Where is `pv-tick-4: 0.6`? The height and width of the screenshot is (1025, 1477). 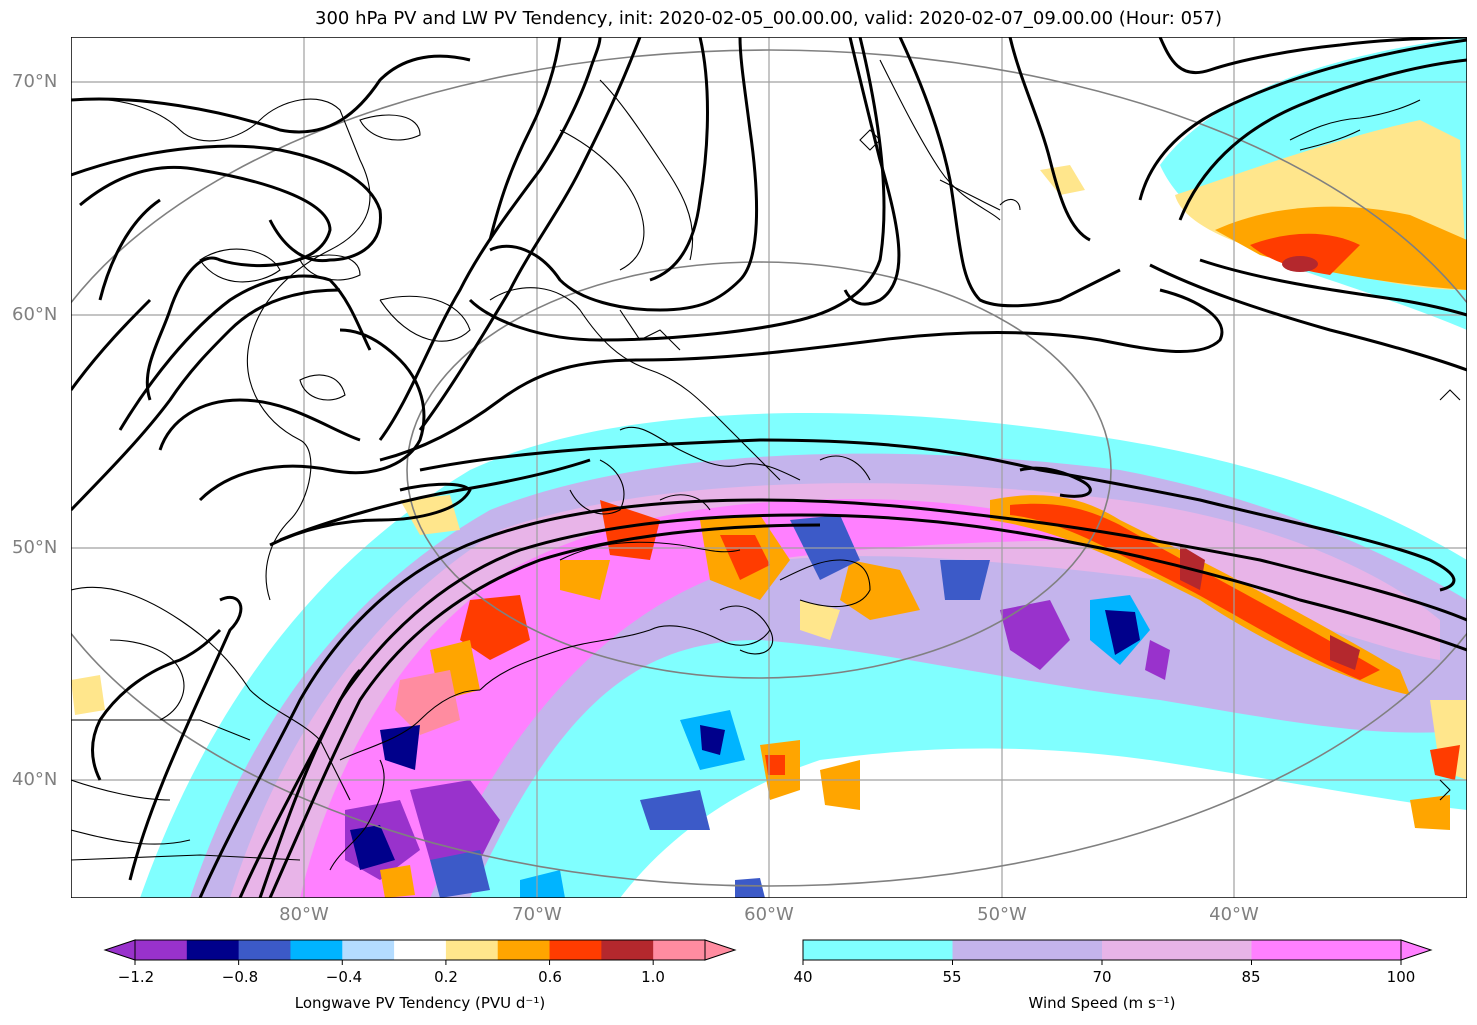
pv-tick-4: 0.6 is located at coordinates (550, 977).